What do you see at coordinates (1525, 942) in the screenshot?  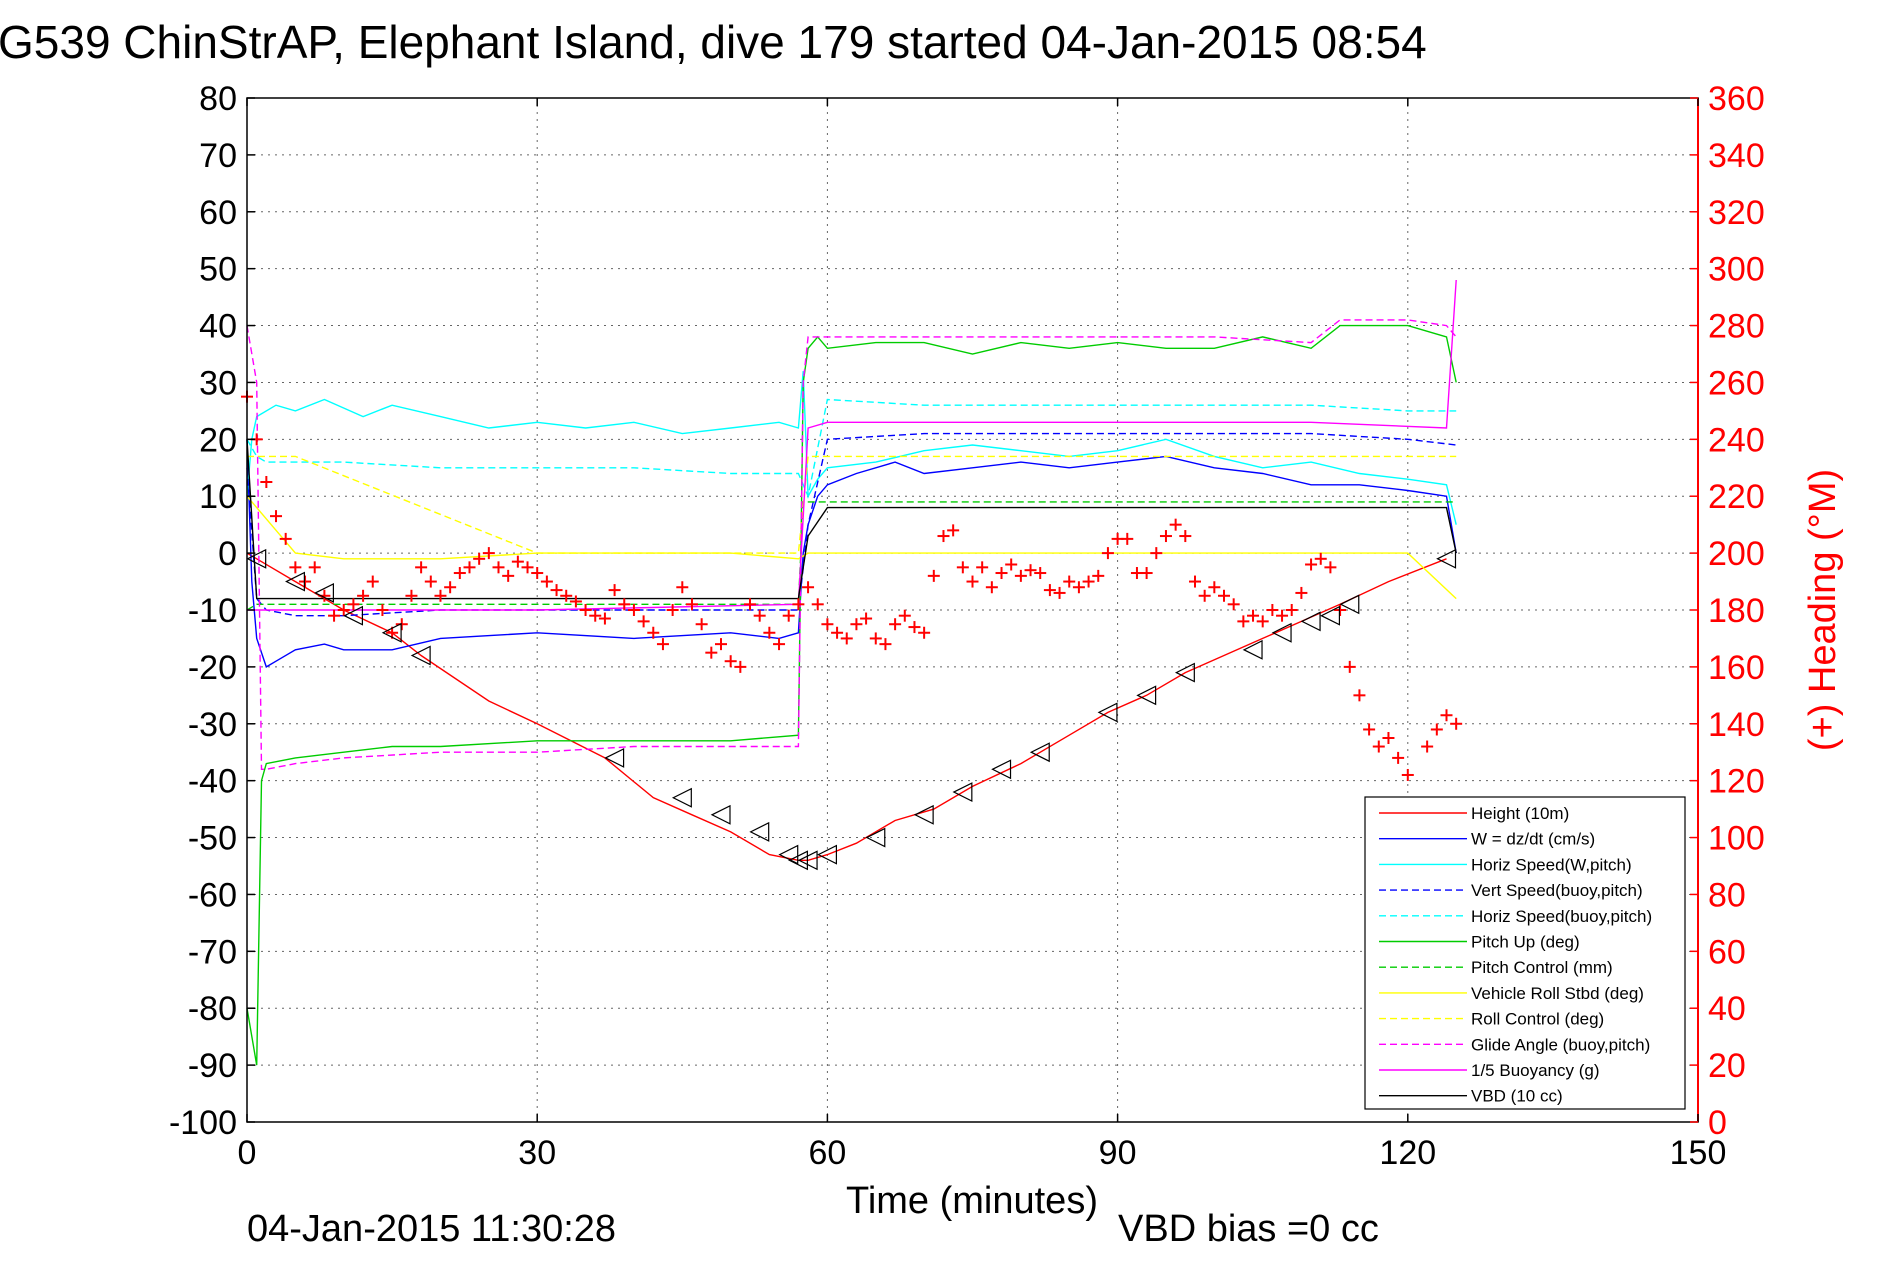 I see `legend-label: Pitch Up (deg)` at bounding box center [1525, 942].